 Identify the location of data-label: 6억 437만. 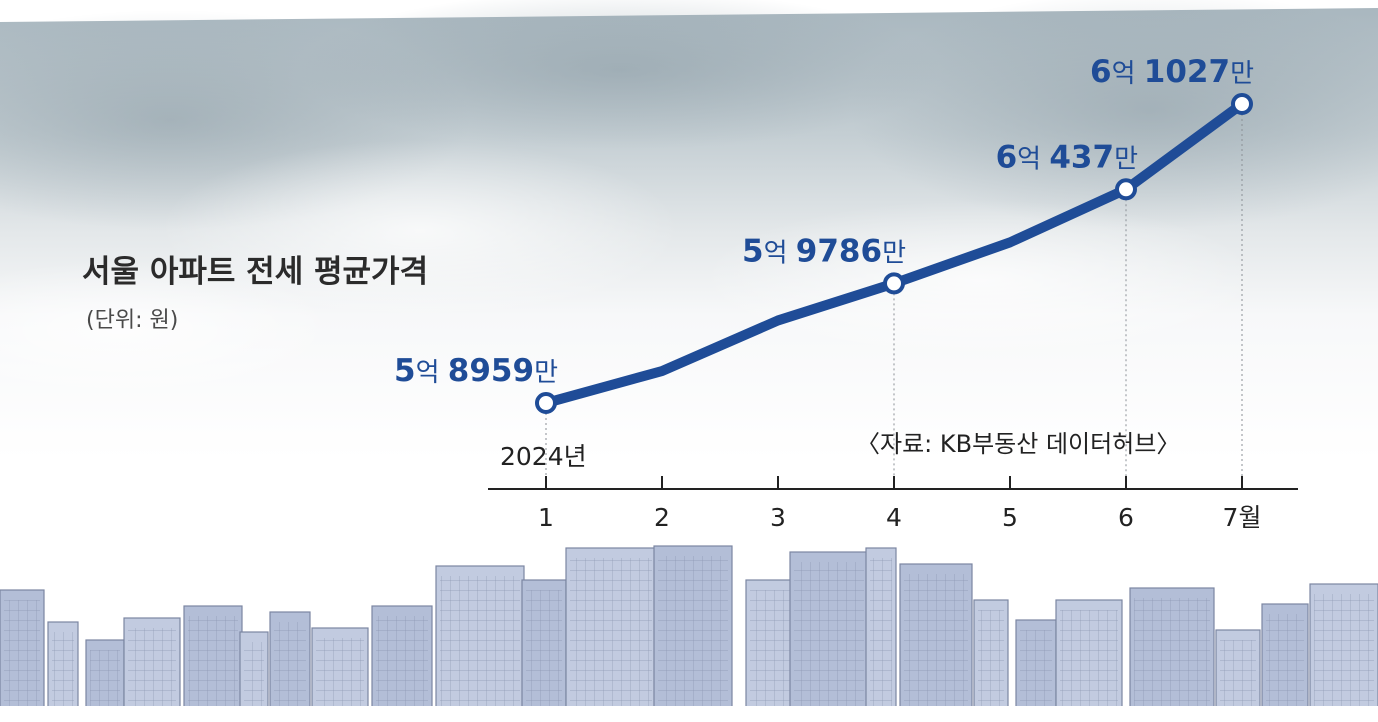
(1067, 157).